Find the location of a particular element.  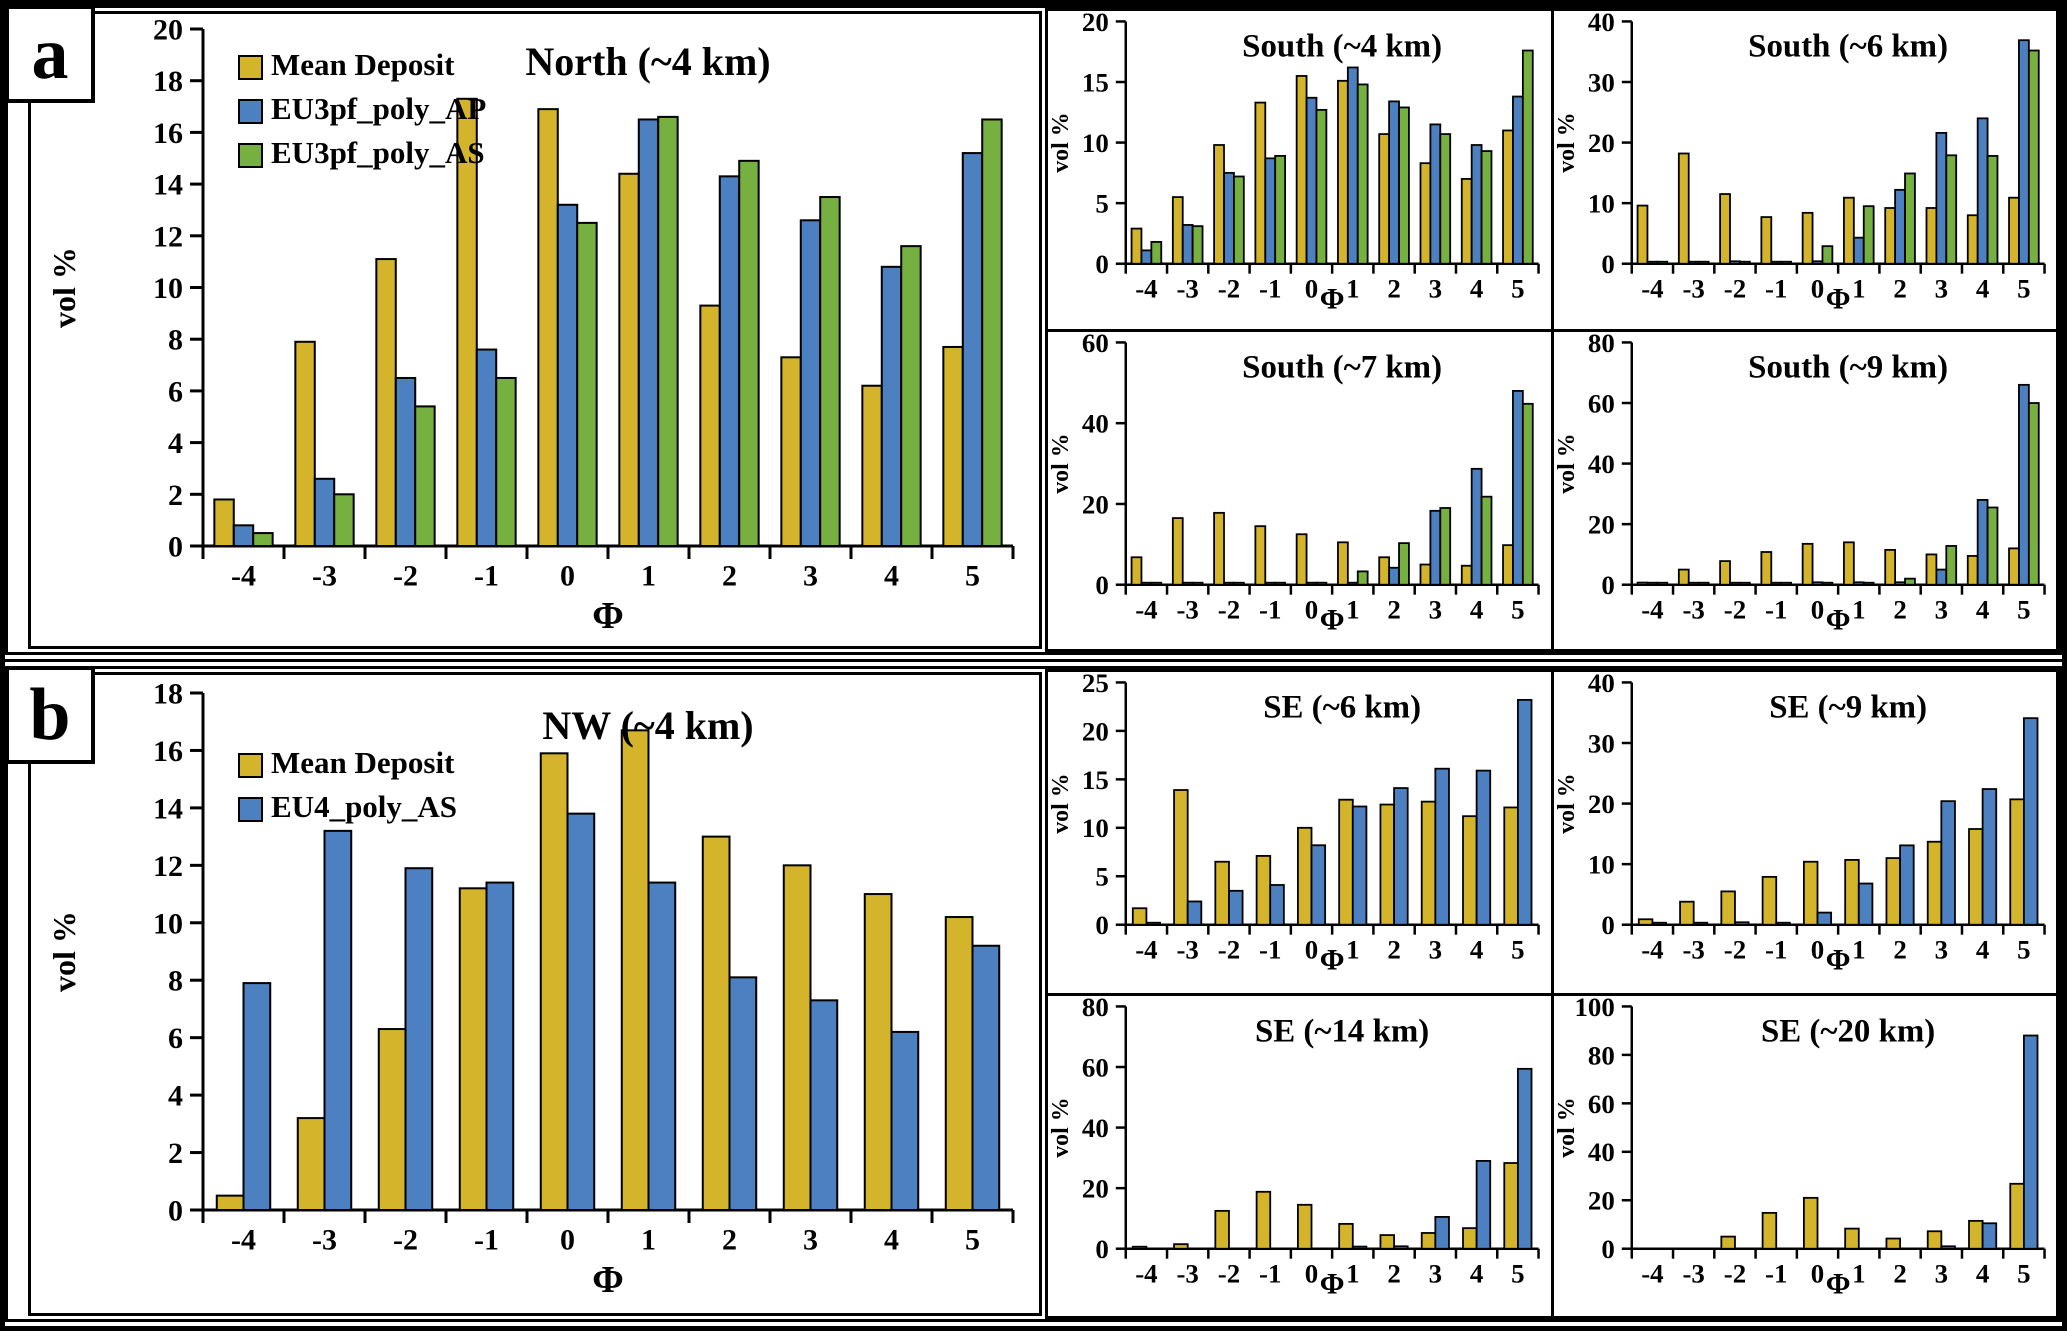

legend-swatch-eu3pf-poly-as is located at coordinates (250, 155).